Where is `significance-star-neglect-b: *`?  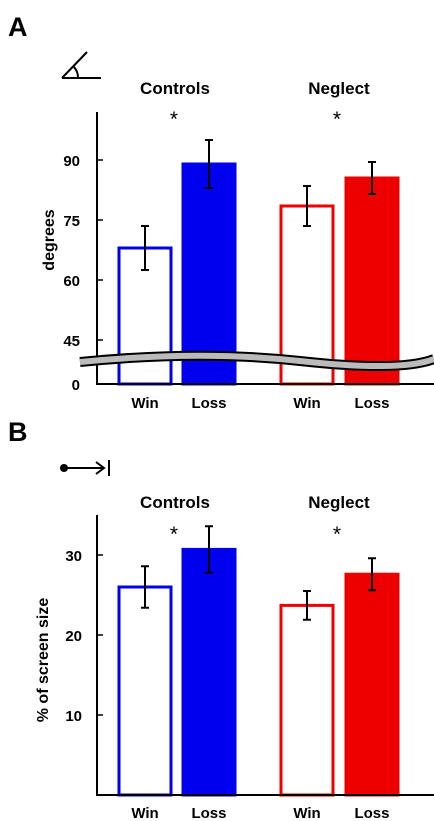
significance-star-neglect-b: * is located at coordinates (337, 534).